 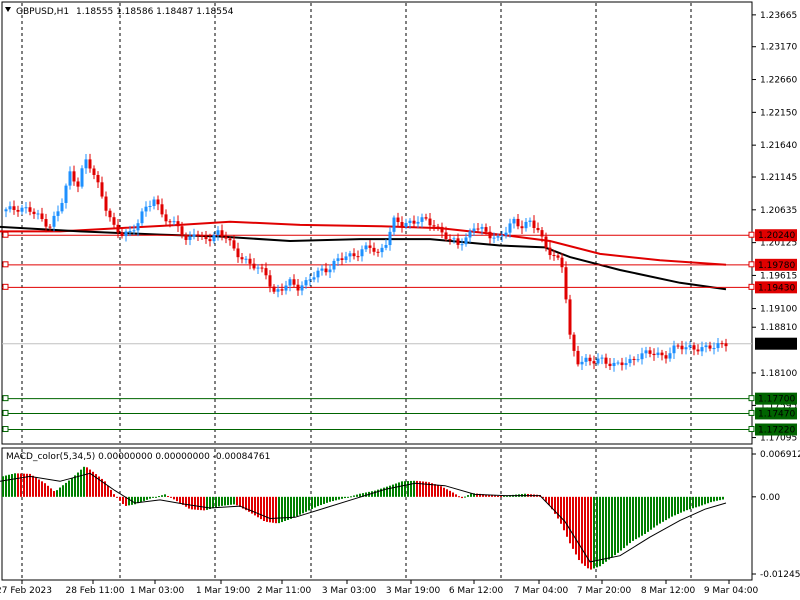 What do you see at coordinates (778, 244) in the screenshot?
I see `y-tick-label: 1.20125` at bounding box center [778, 244].